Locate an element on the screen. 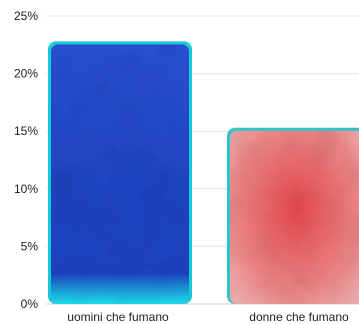  y-tick-label: 10% is located at coordinates (26, 189).